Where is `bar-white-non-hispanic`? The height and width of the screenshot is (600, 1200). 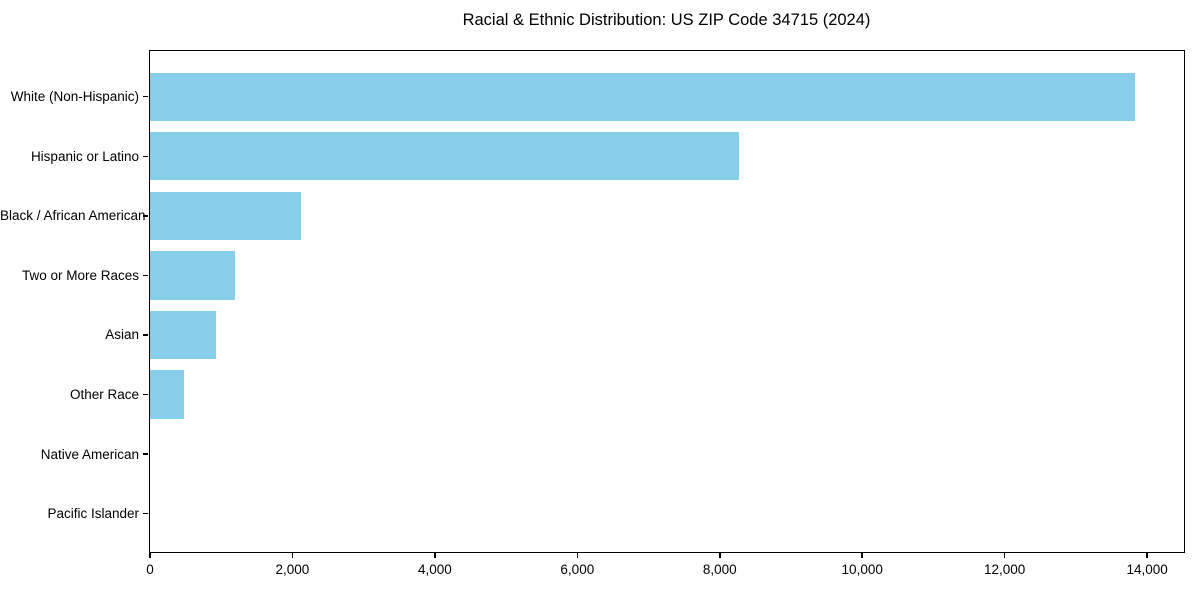 bar-white-non-hispanic is located at coordinates (642, 96).